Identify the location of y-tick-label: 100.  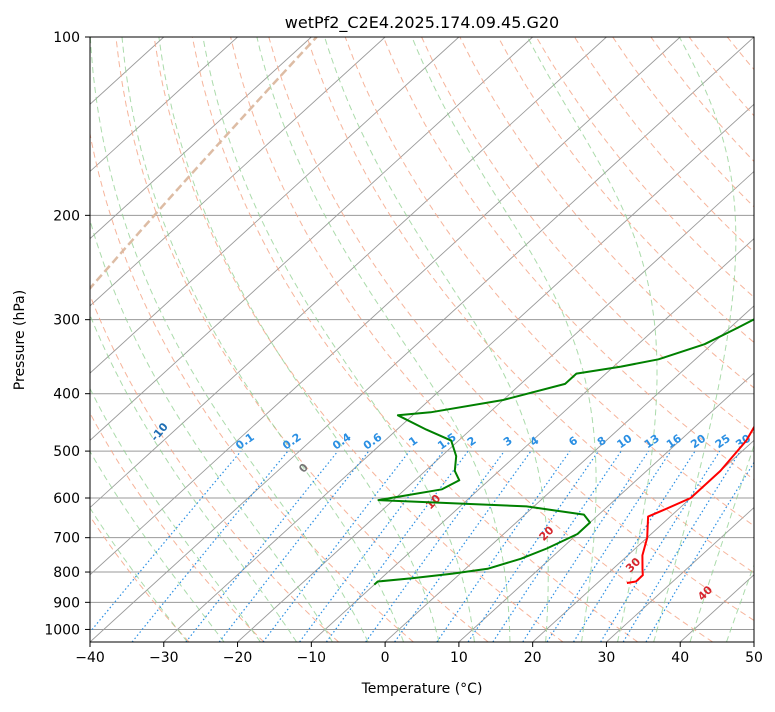
(66, 38).